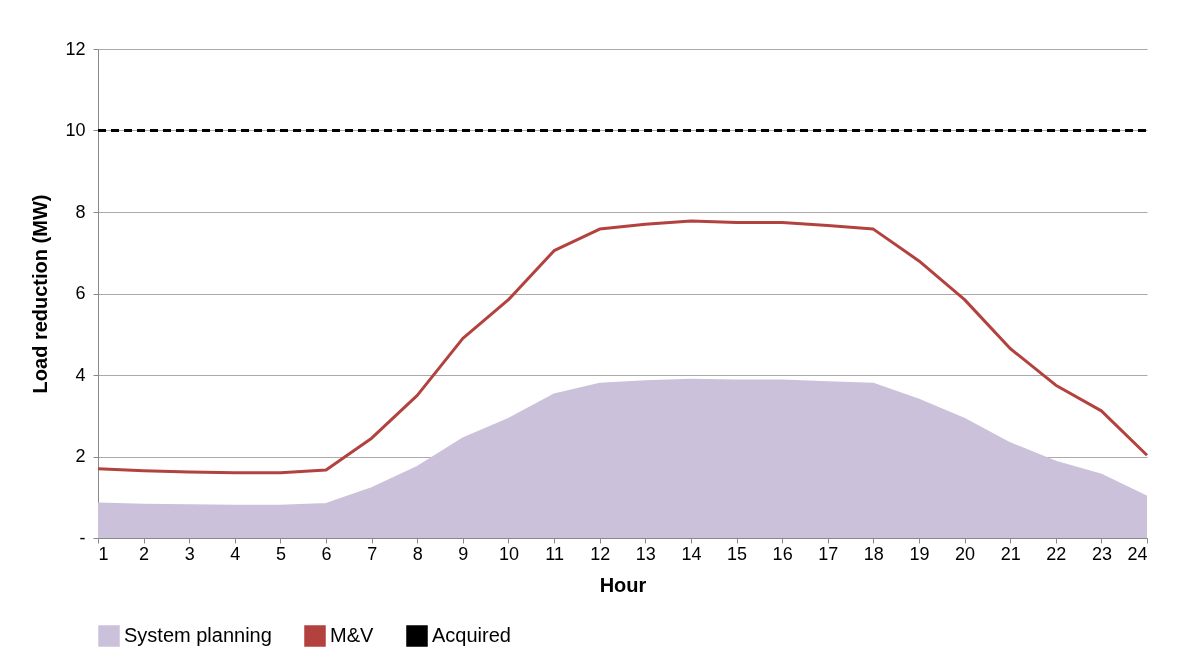  What do you see at coordinates (326, 553) in the screenshot?
I see `x-tick-label: 6` at bounding box center [326, 553].